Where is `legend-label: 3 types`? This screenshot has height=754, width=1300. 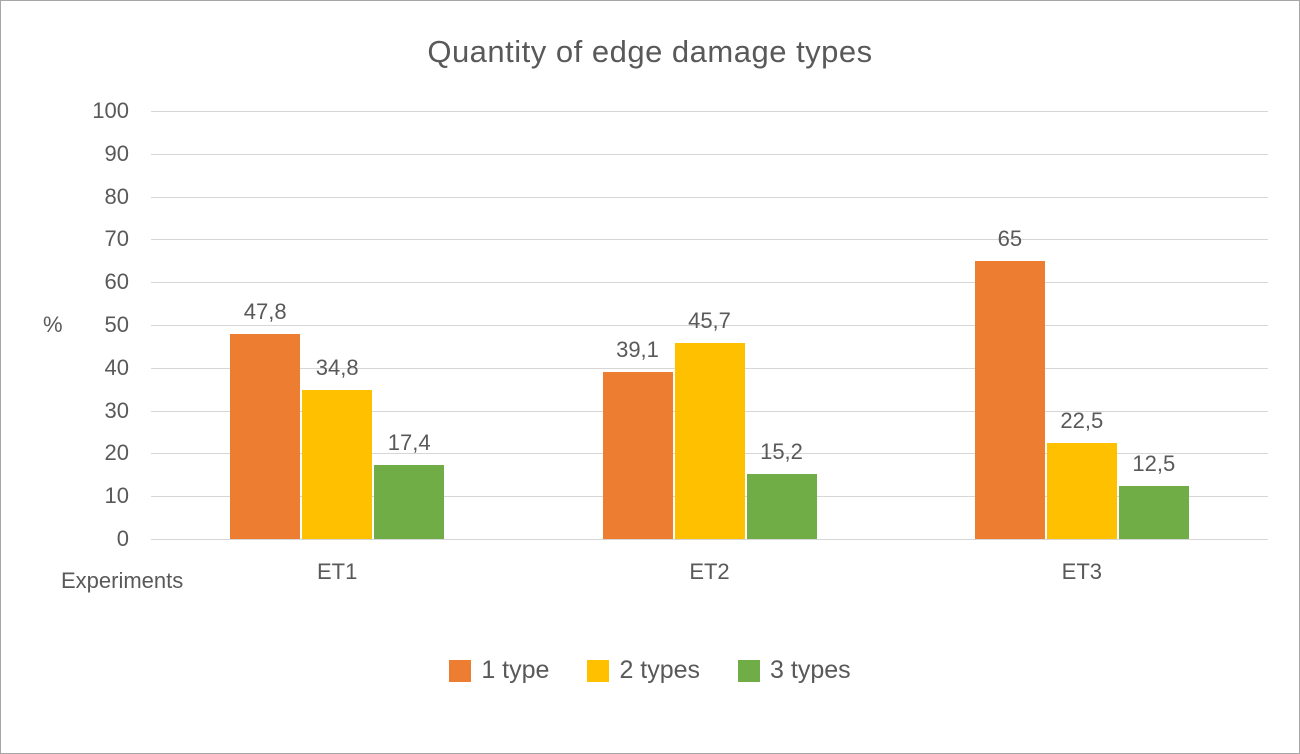
legend-label: 3 types is located at coordinates (810, 670).